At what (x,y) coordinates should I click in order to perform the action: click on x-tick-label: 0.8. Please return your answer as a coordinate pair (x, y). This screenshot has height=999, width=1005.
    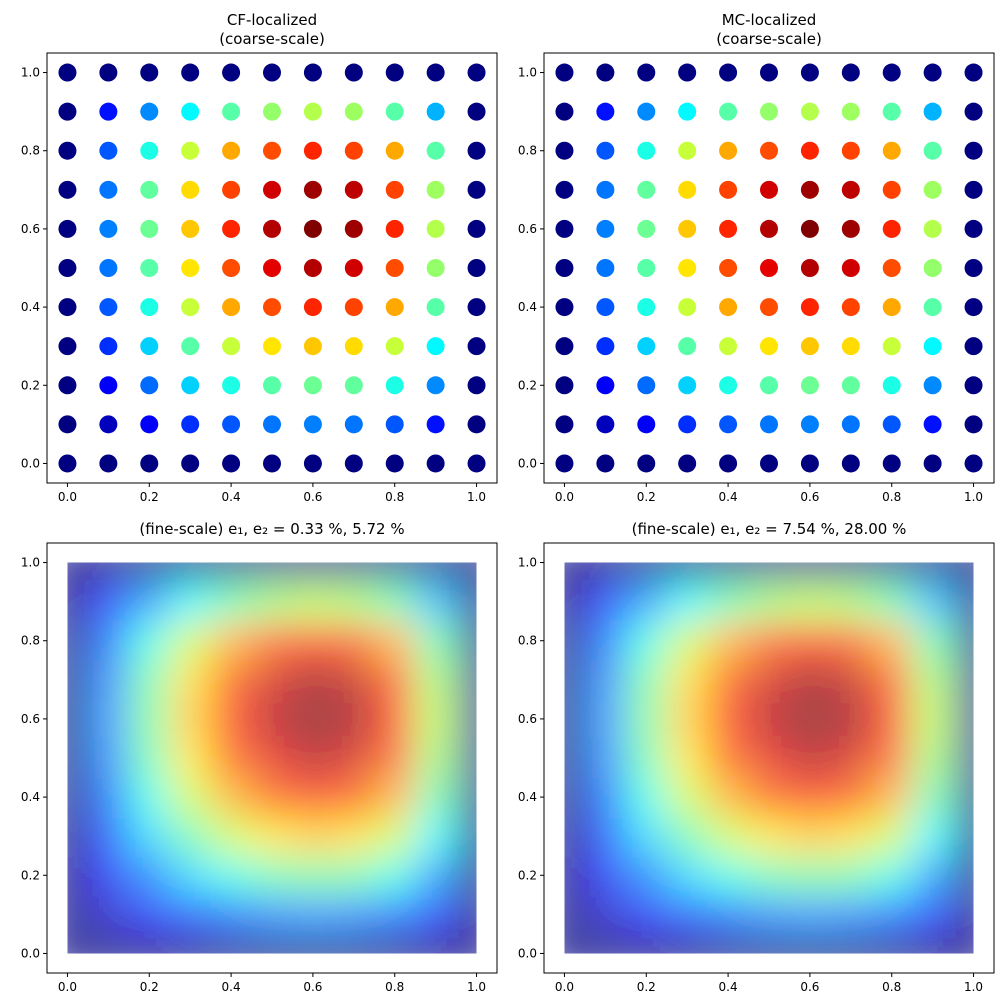
    Looking at the image, I should click on (891, 987).